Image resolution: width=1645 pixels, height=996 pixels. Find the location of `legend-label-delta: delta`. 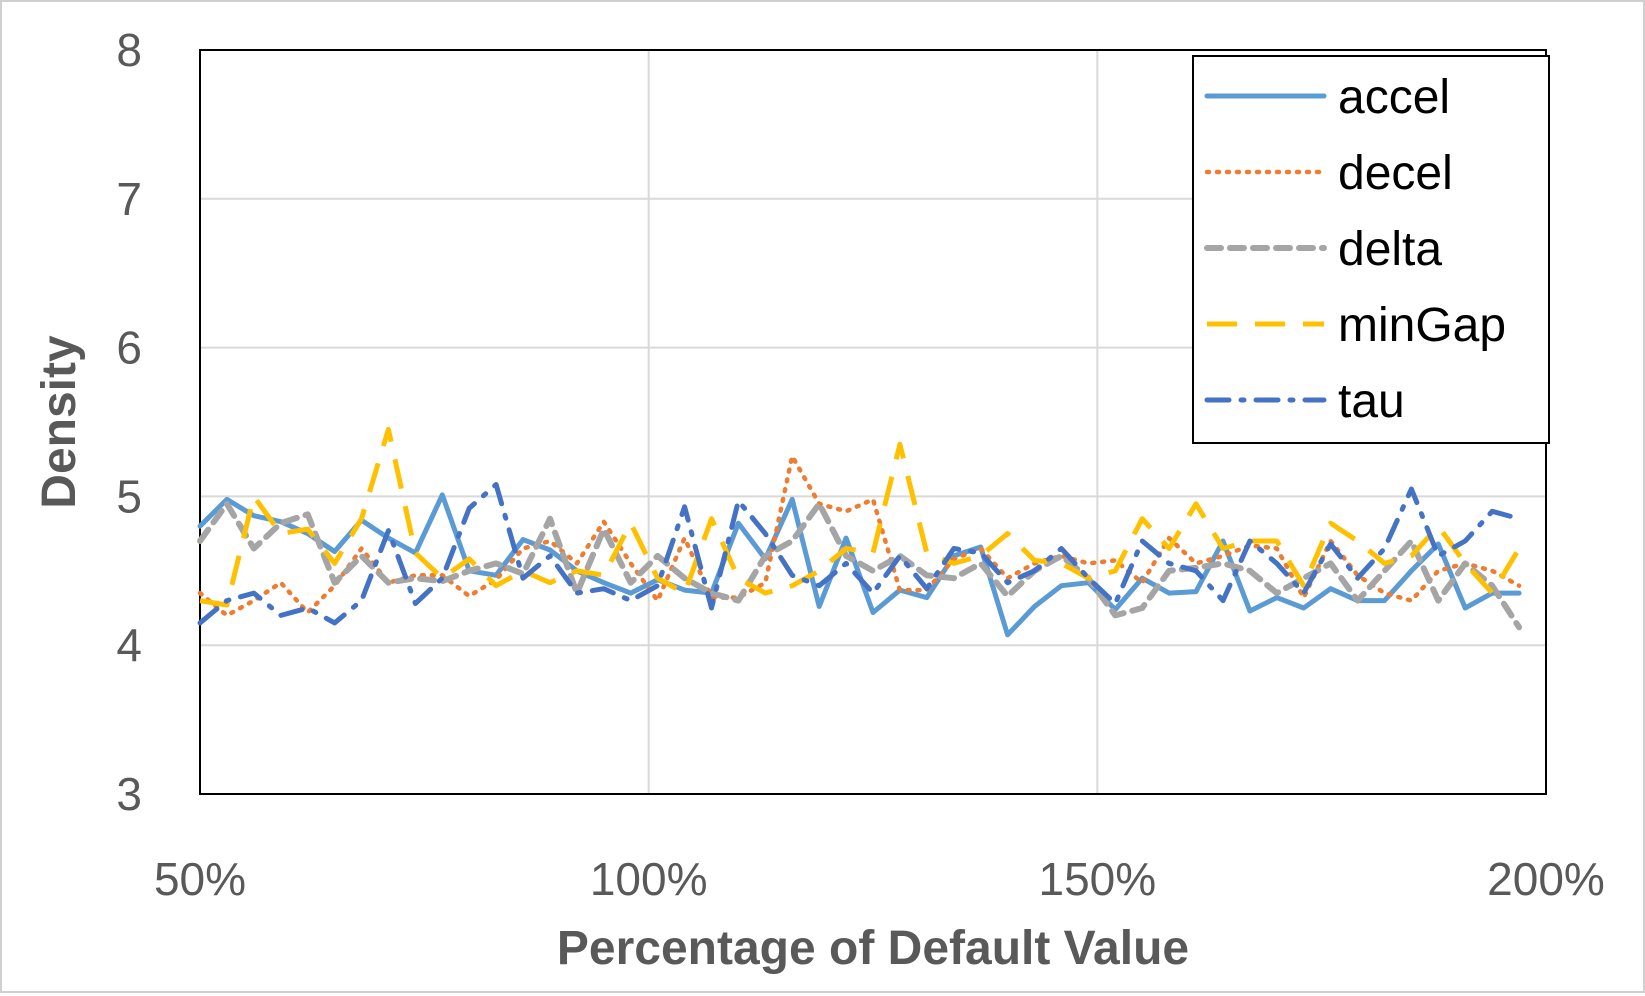

legend-label-delta: delta is located at coordinates (1390, 249).